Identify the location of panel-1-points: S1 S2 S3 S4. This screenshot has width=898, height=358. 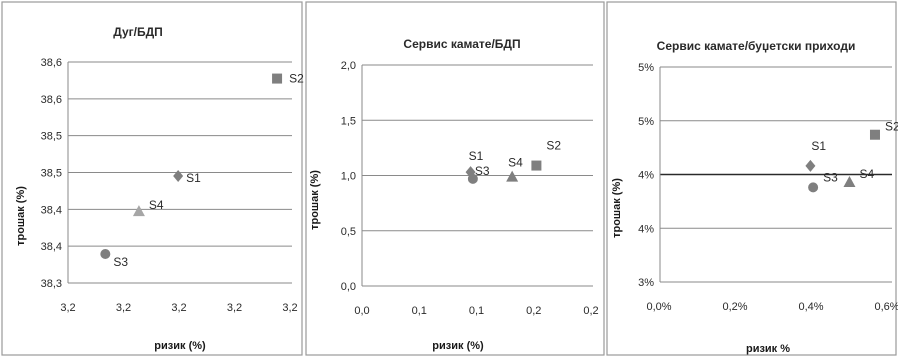
(202, 170).